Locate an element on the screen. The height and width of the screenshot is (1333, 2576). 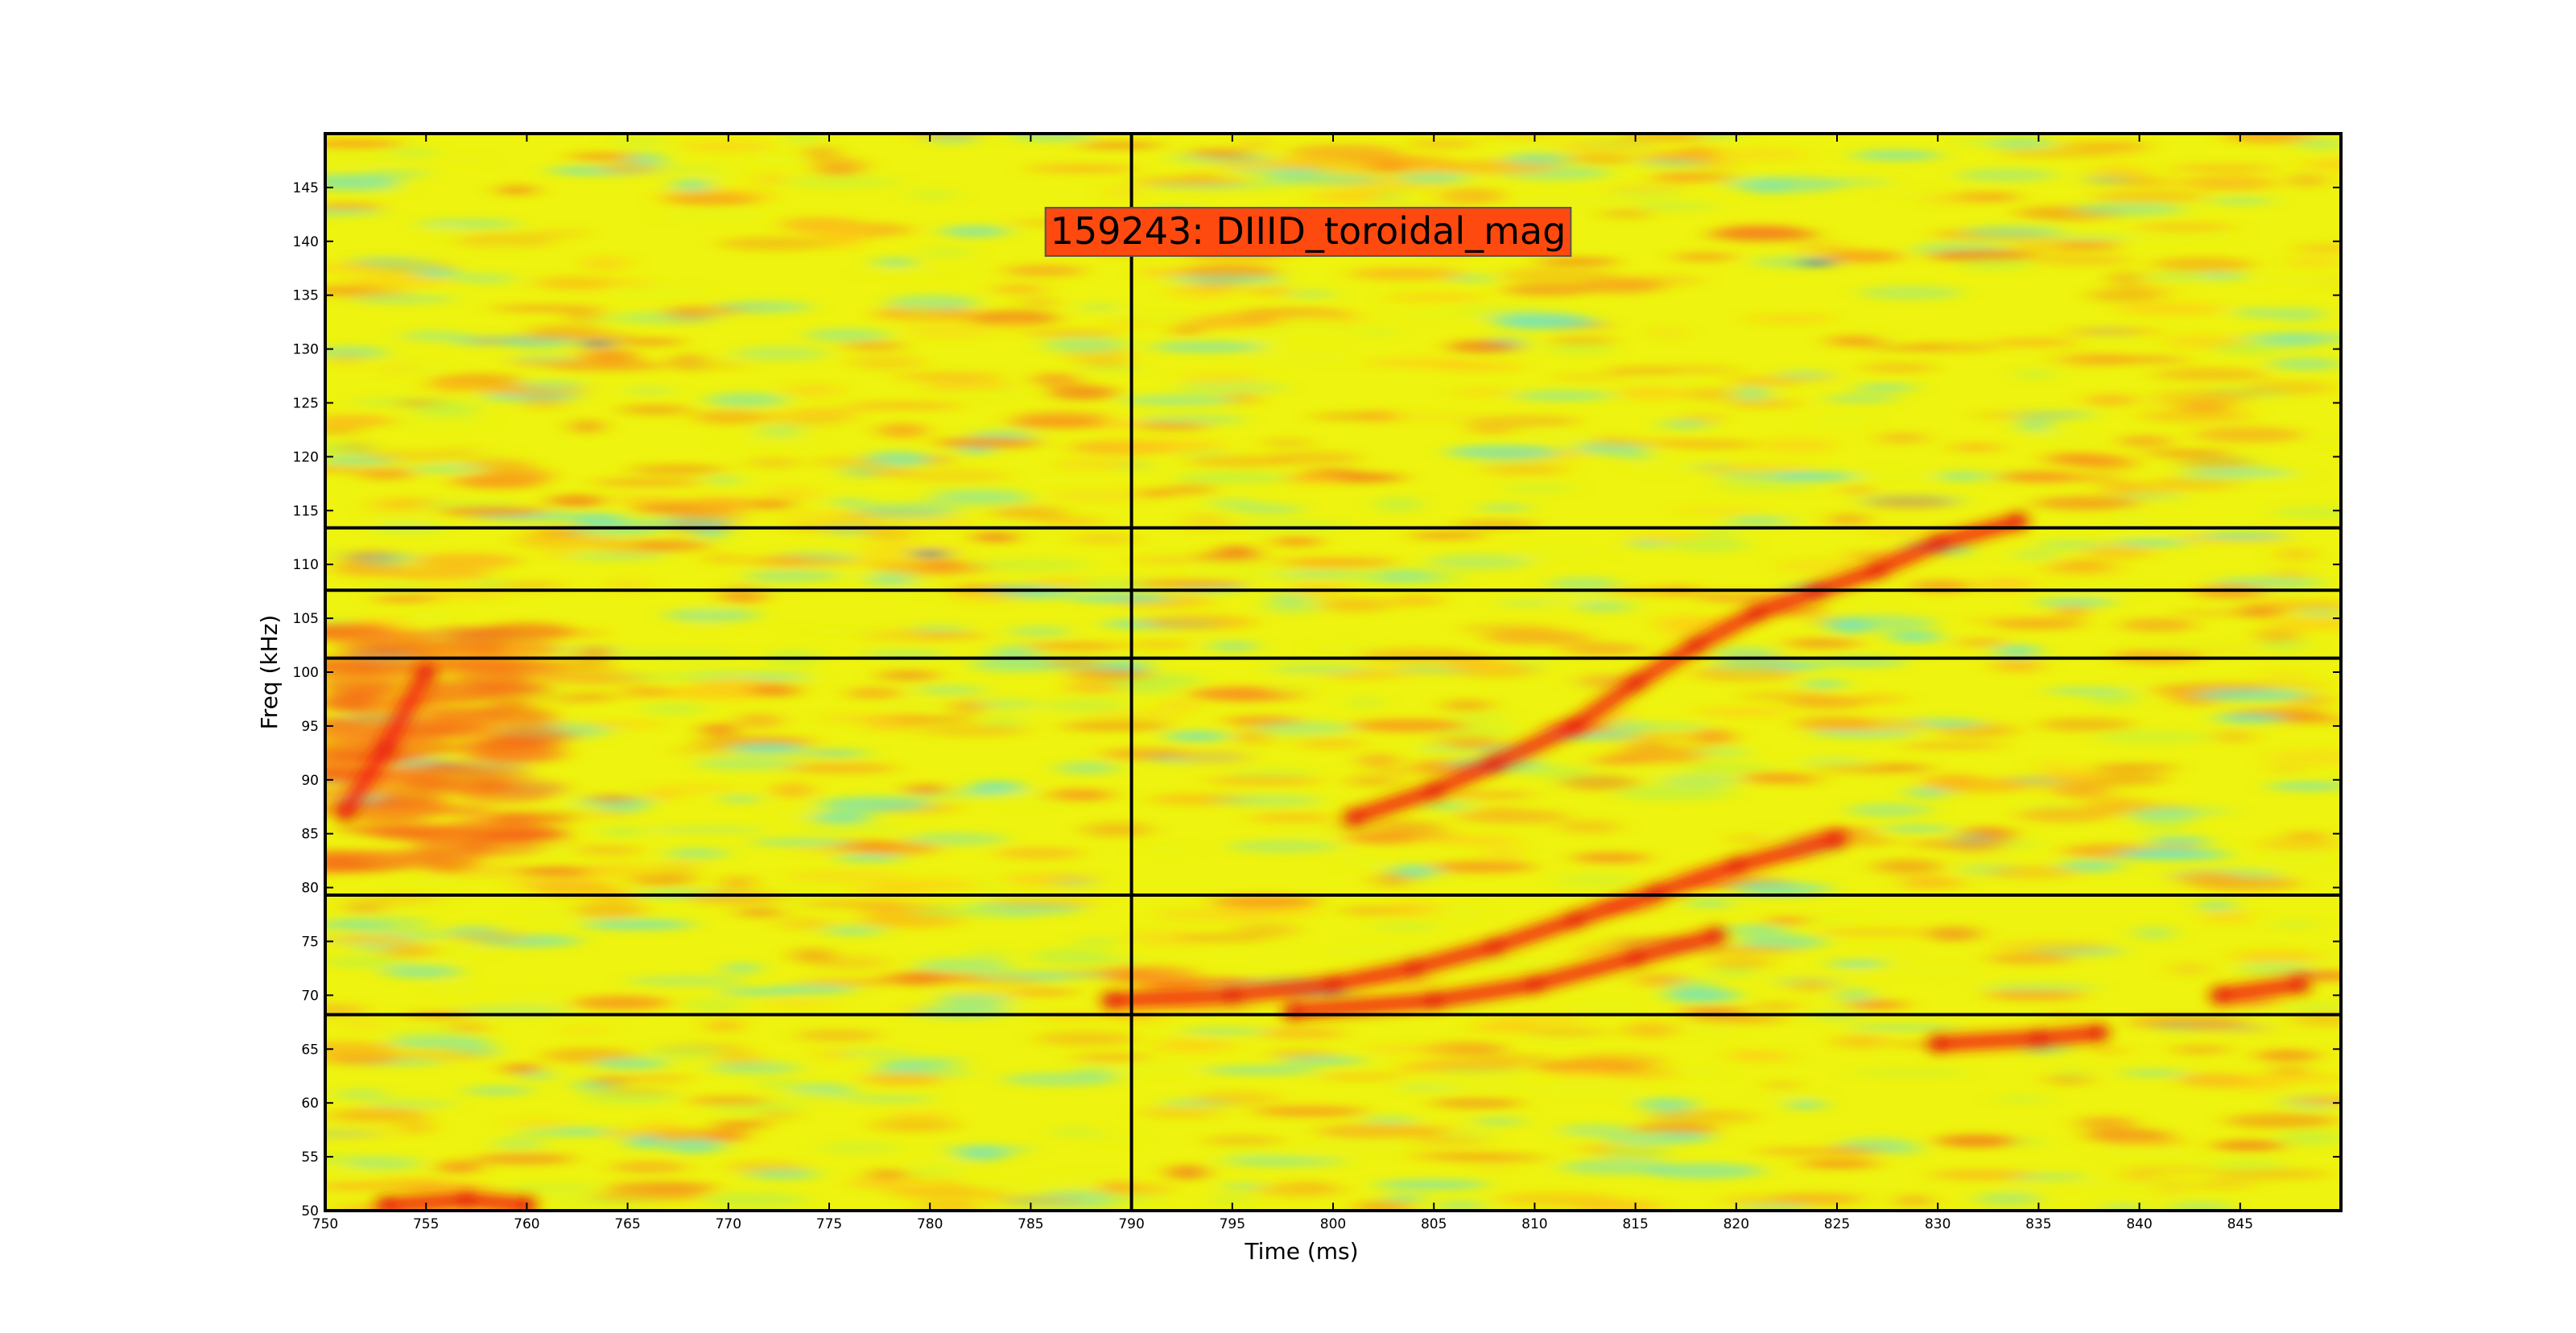
y-tick-label: 145 is located at coordinates (306, 188).